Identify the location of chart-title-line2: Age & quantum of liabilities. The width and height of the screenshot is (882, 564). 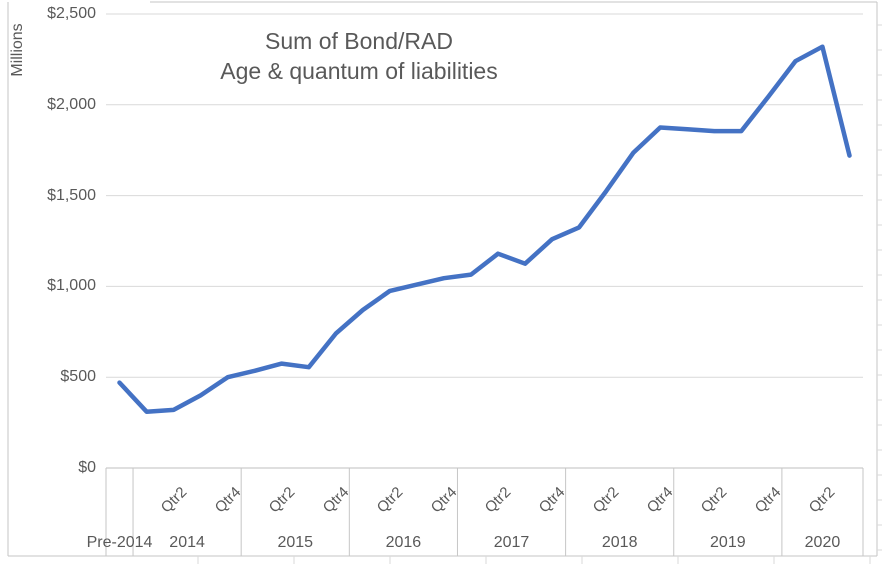
(359, 71).